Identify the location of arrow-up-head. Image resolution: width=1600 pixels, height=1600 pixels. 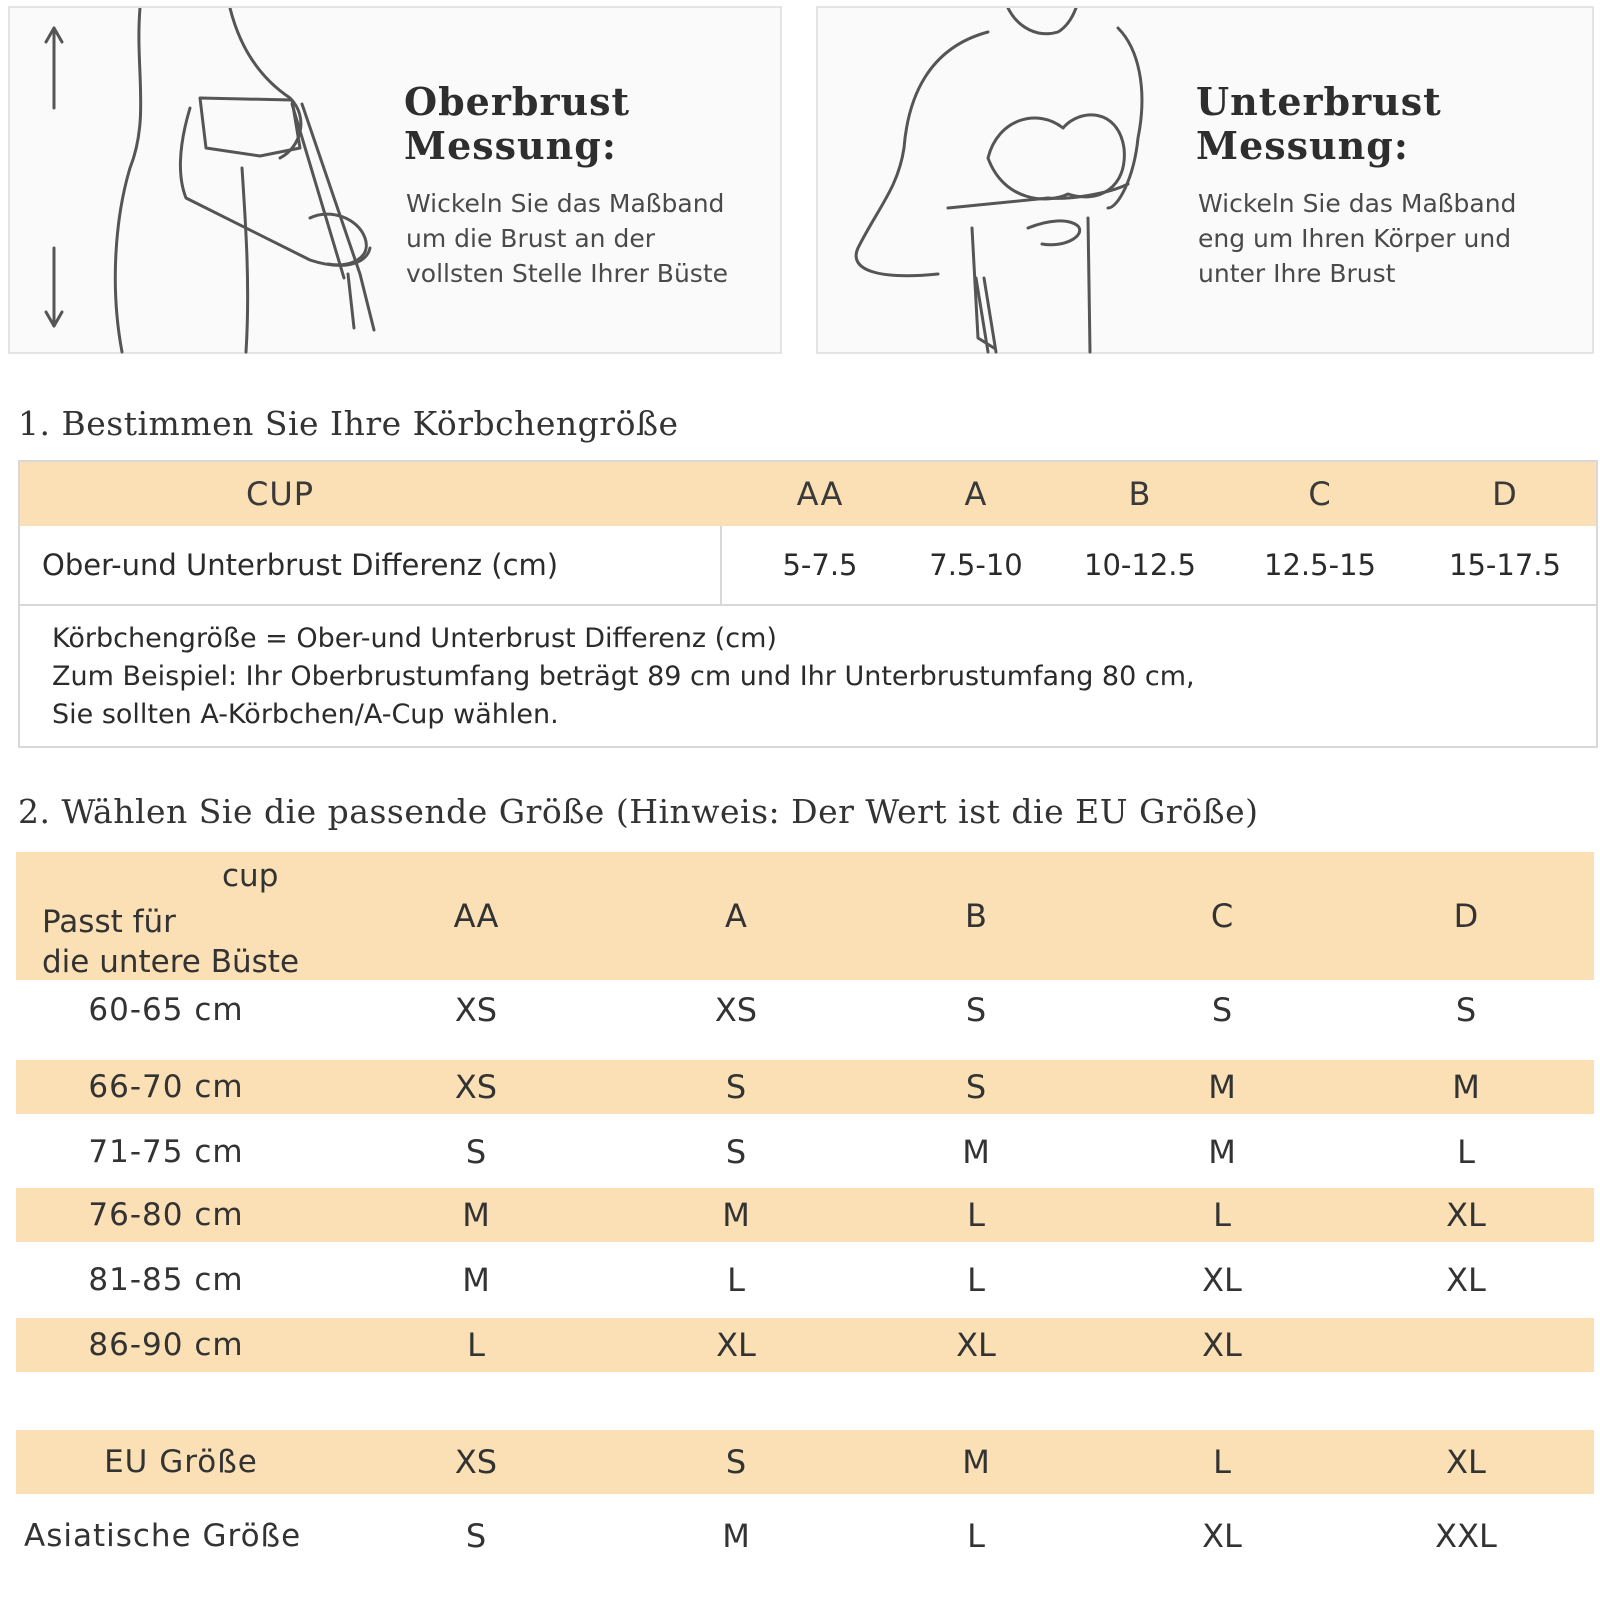
(54, 35).